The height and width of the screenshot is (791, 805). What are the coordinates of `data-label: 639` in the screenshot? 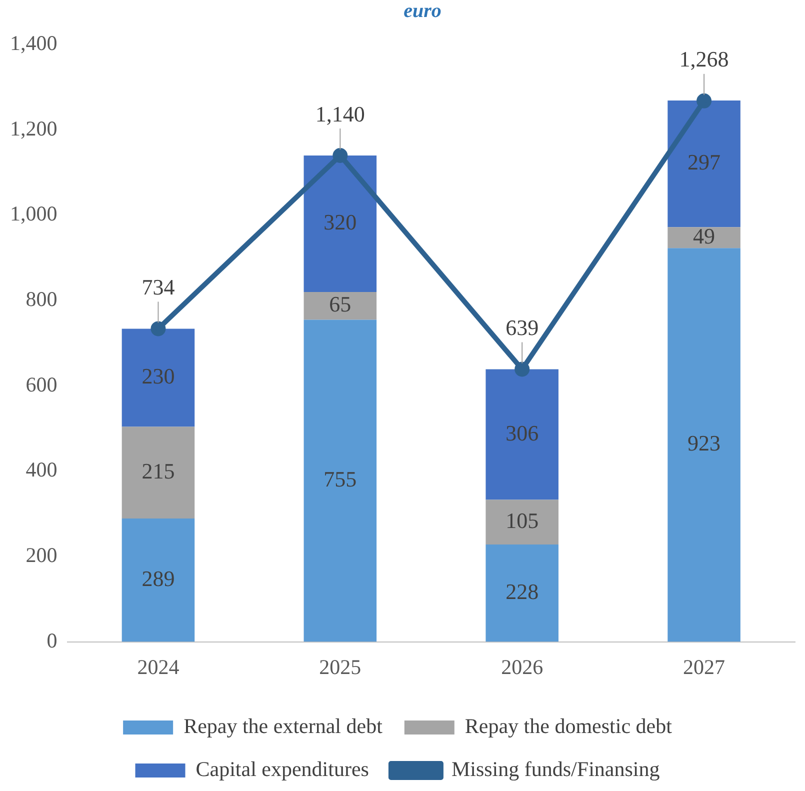 It's located at (522, 327).